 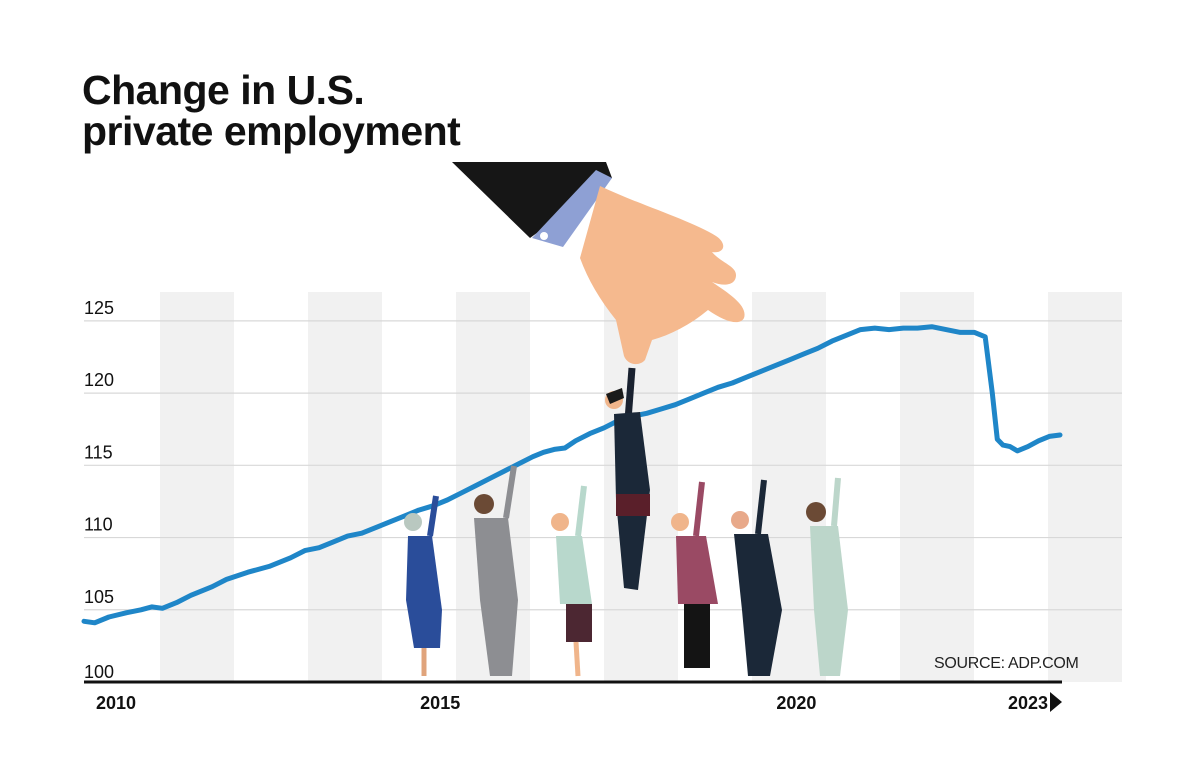 I want to click on x-axis, so click(x=573, y=696).